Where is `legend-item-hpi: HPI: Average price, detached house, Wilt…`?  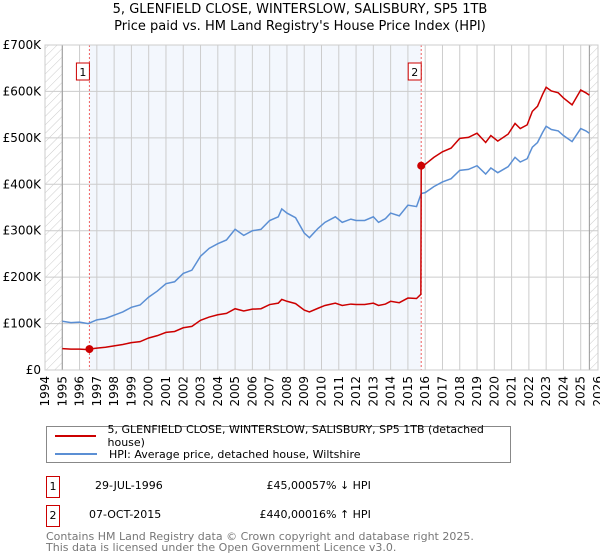
legend-item-hpi: HPI: Average price, detached house, Wilt… is located at coordinates (208, 454).